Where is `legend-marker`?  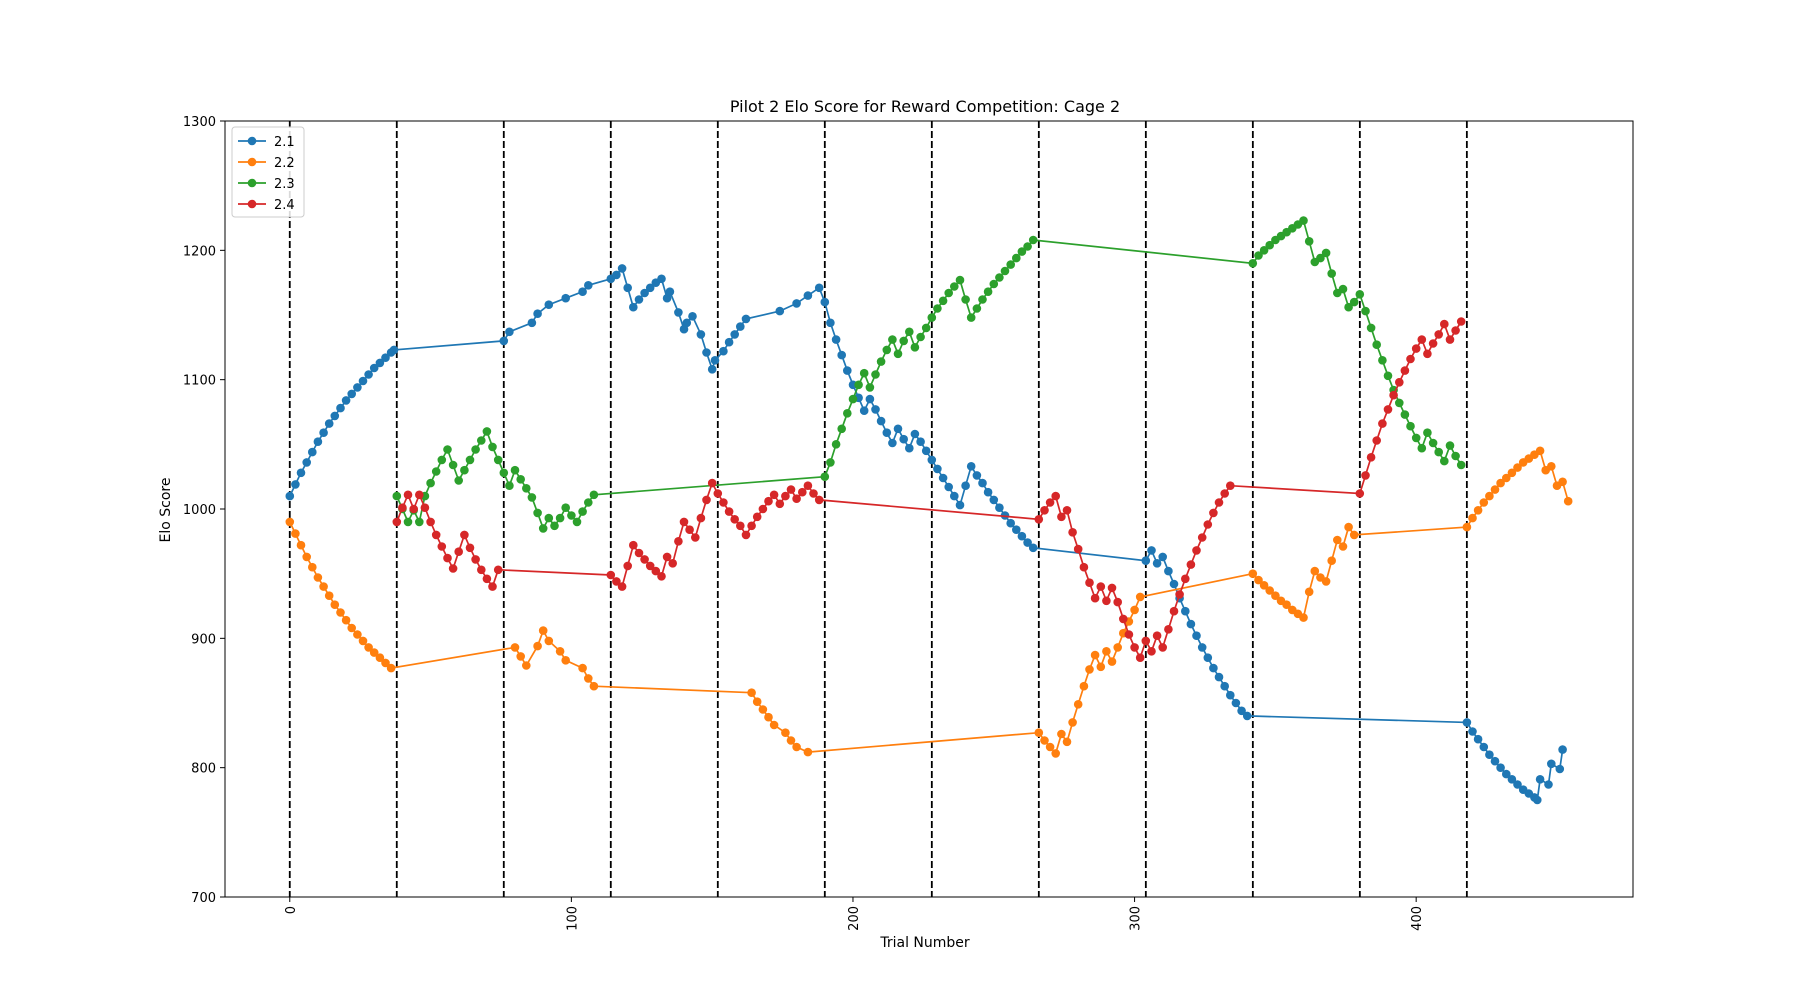 legend-marker is located at coordinates (252, 183).